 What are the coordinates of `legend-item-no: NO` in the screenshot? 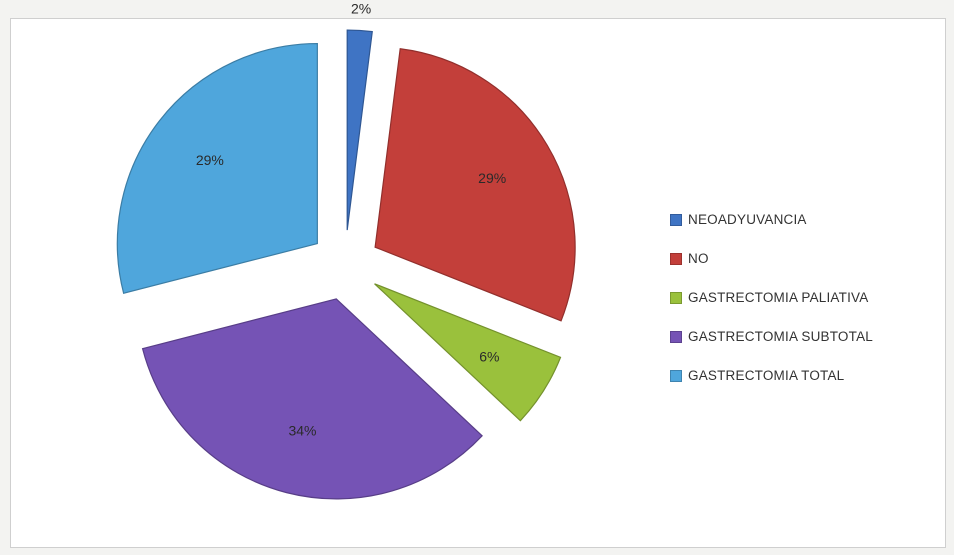 It's located at (810, 258).